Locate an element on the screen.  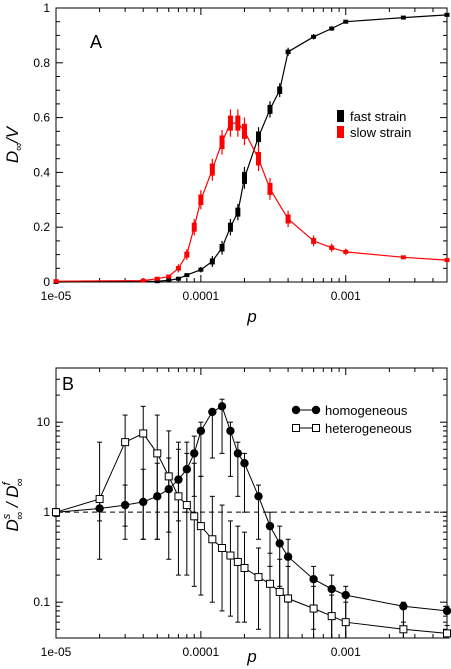
legend-a: fast strain slow strain is located at coordinates (374, 124).